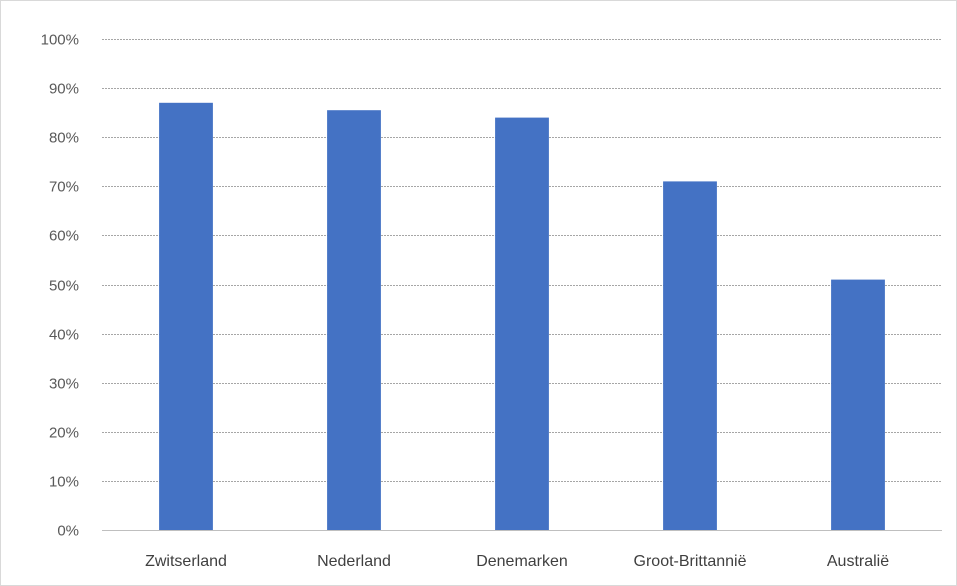  I want to click on y-tick-label: 60%, so click(64, 236).